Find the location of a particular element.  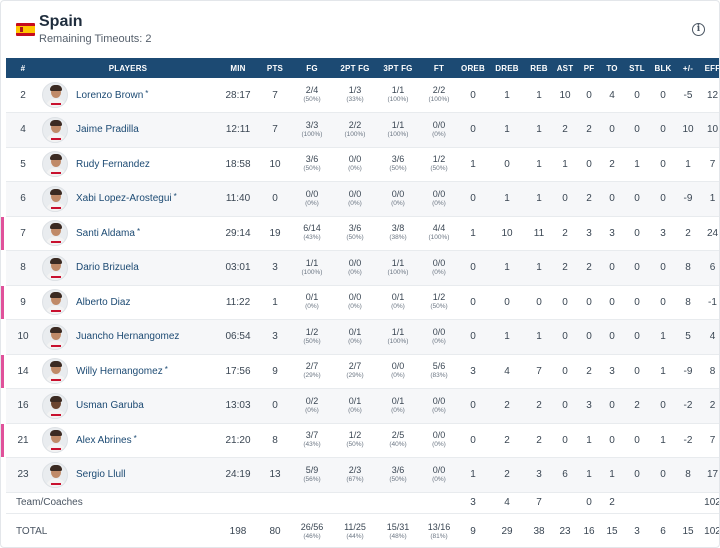

two-point-fg: 0/0 (0%) is located at coordinates (355, 164).